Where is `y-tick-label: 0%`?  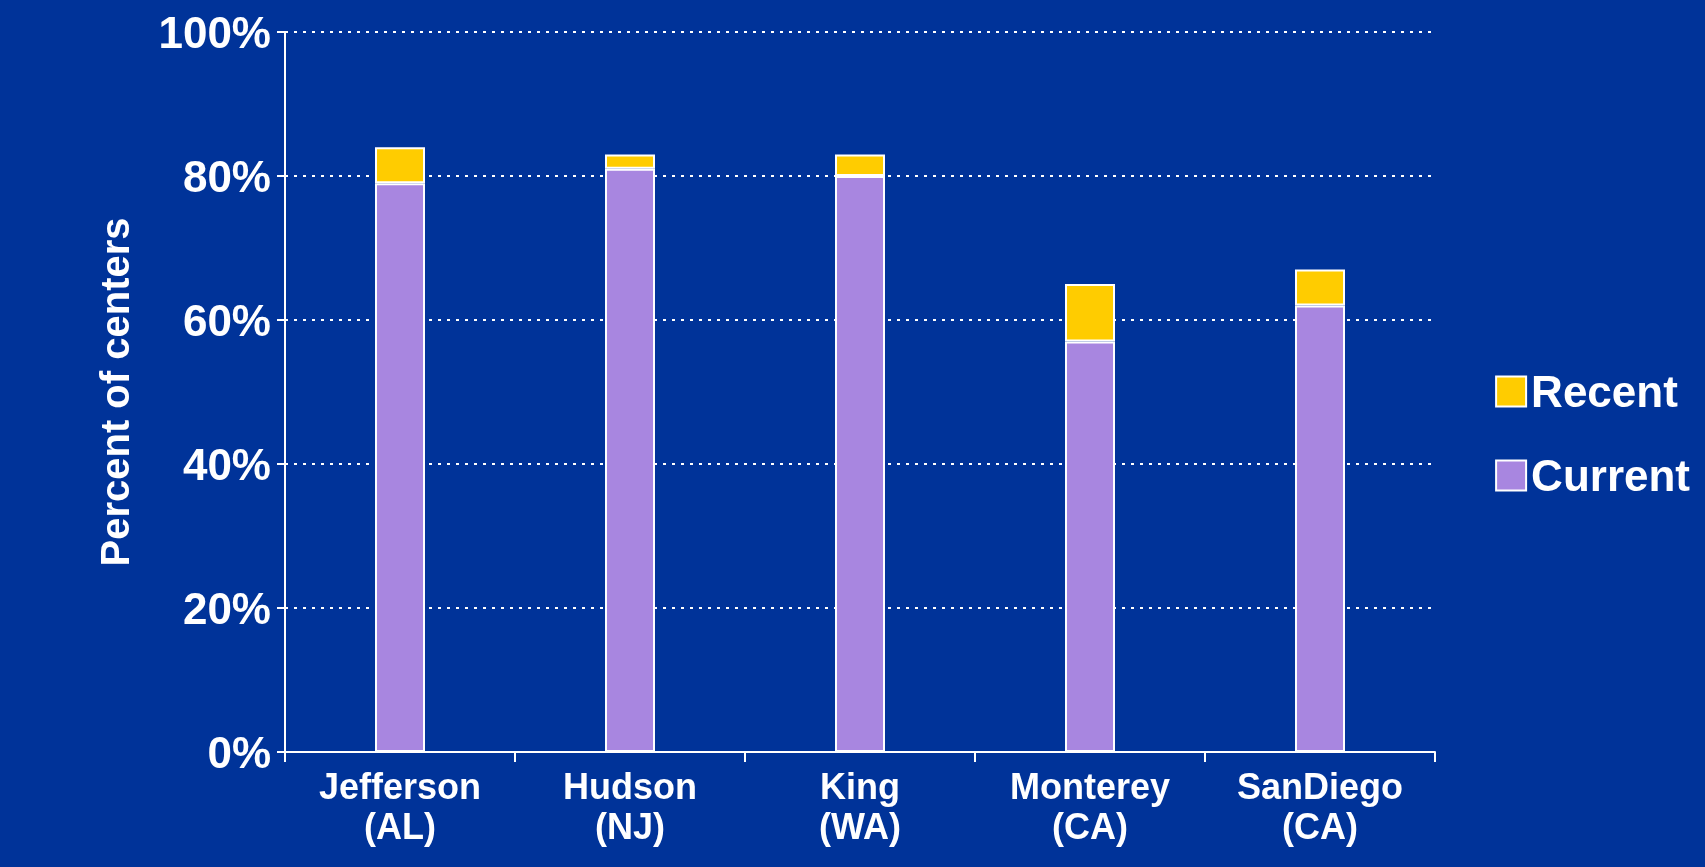
y-tick-label: 0% is located at coordinates (239, 752).